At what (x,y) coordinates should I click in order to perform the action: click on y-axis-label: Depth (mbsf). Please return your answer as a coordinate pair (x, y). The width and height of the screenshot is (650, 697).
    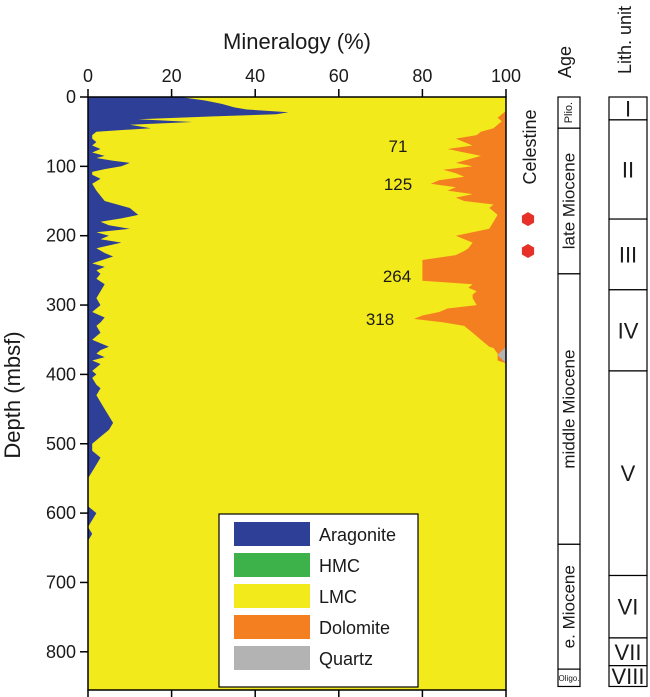
    Looking at the image, I should click on (12, 394).